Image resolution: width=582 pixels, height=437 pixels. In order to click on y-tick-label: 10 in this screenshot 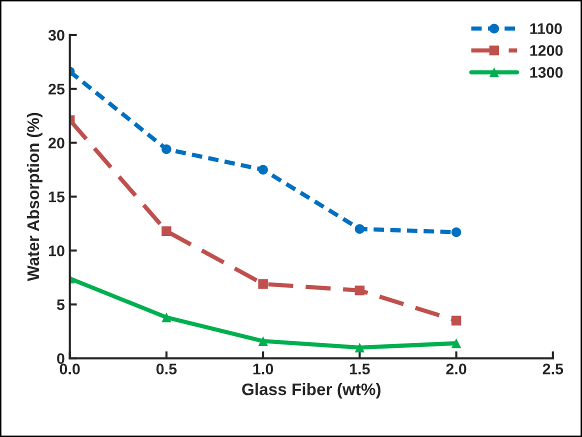, I will do `click(56, 250)`.